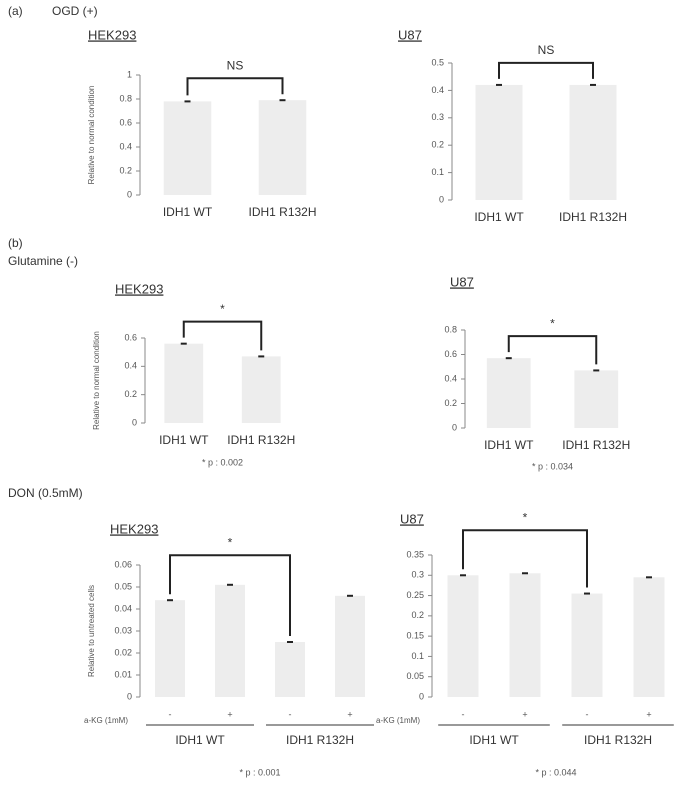 The image size is (689, 788). I want to click on condition-label: OGD (+), so click(75, 11).